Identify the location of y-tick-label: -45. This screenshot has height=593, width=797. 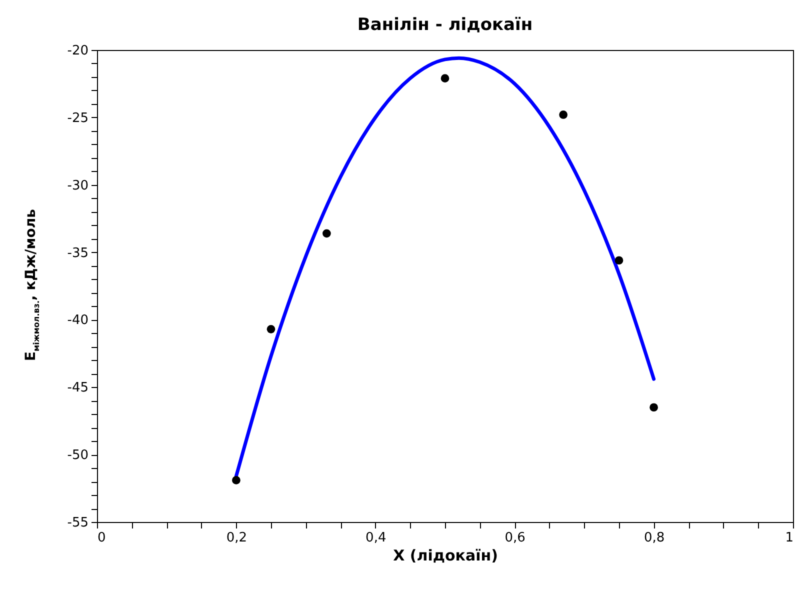
(77, 388).